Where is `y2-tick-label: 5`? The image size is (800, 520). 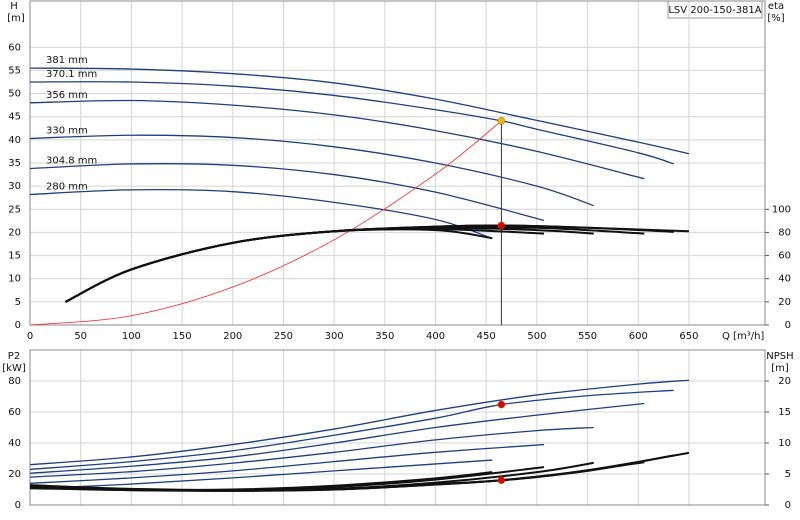
y2-tick-label: 5 is located at coordinates (788, 474).